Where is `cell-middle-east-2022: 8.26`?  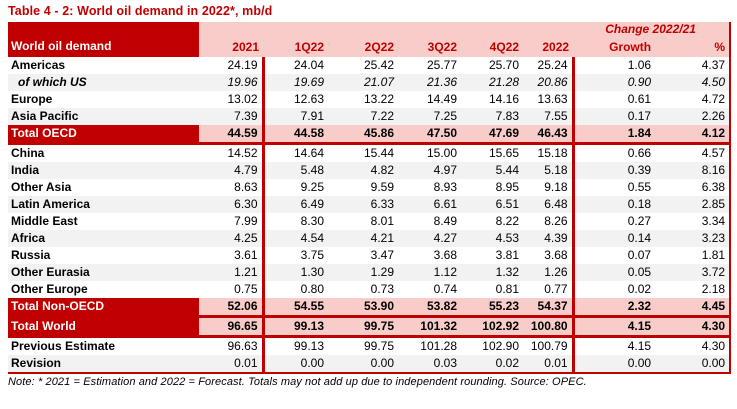 cell-middle-east-2022: 8.26 is located at coordinates (549, 221).